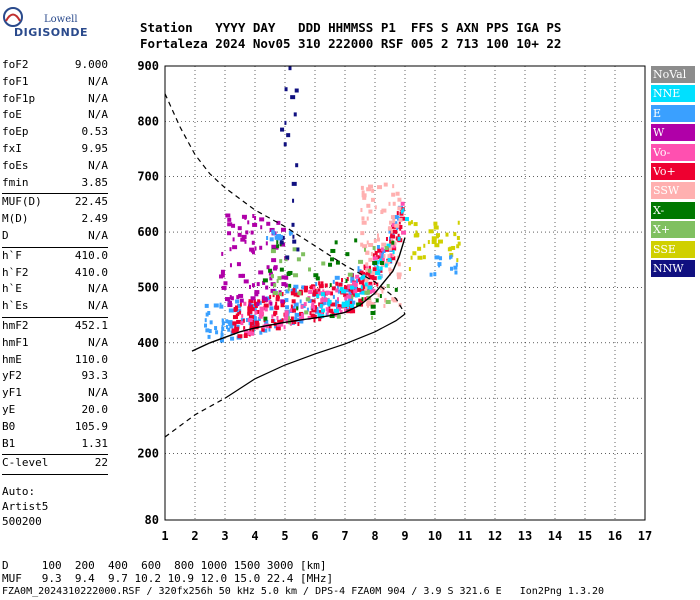  Describe the element at coordinates (673, 133) in the screenshot. I see `legend-entry-w: W` at that location.